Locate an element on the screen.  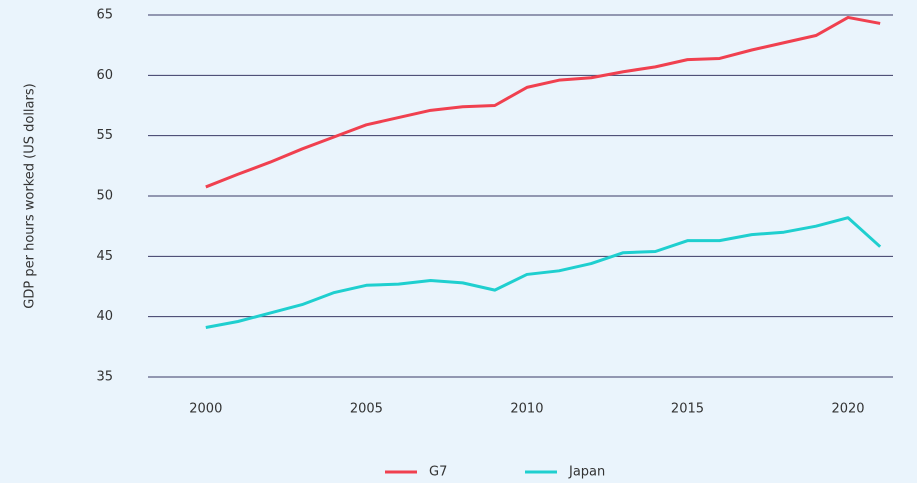
legend-label: Japan is located at coordinates (586, 472).